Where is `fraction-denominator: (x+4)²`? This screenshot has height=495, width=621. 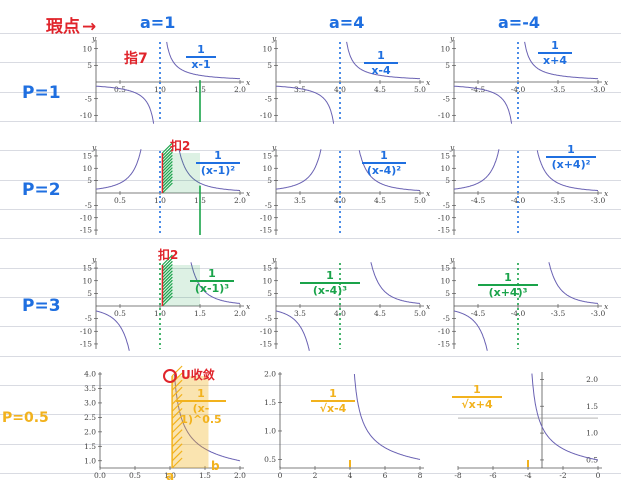 fraction-denominator: (x+4)² is located at coordinates (571, 164).